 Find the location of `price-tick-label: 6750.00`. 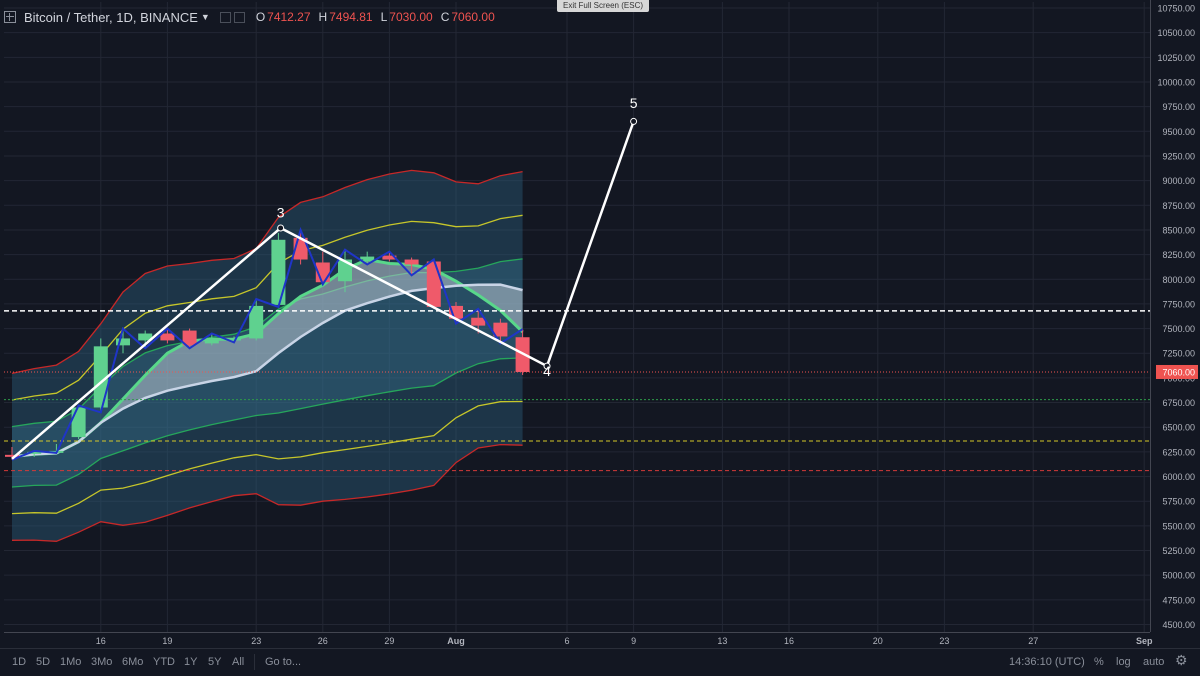

price-tick-label: 6750.00 is located at coordinates (1178, 403).